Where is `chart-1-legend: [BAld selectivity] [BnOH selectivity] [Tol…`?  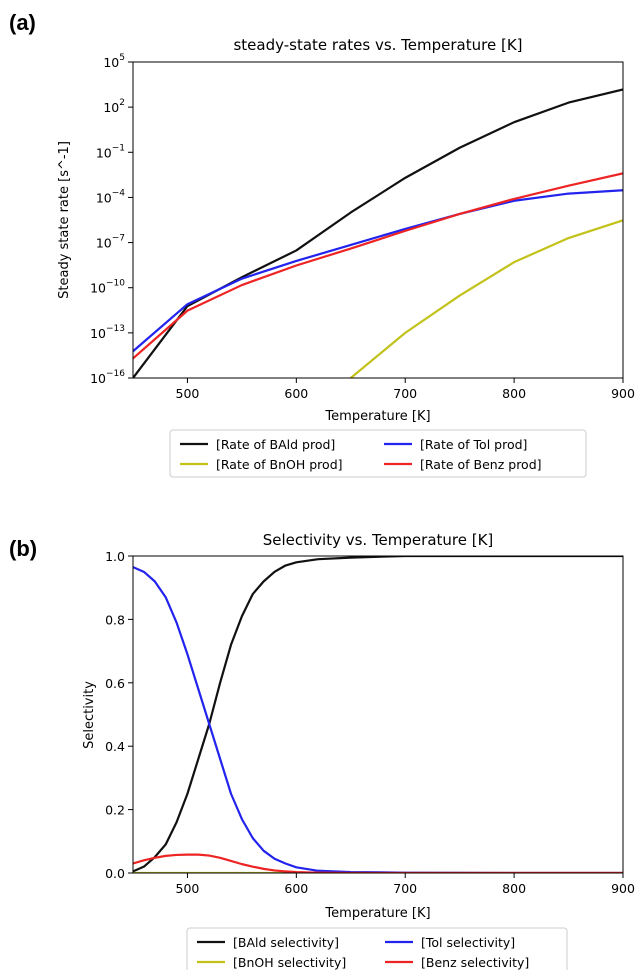 chart-1-legend: [BAld selectivity] [BnOH selectivity] [Tol… is located at coordinates (377, 948).